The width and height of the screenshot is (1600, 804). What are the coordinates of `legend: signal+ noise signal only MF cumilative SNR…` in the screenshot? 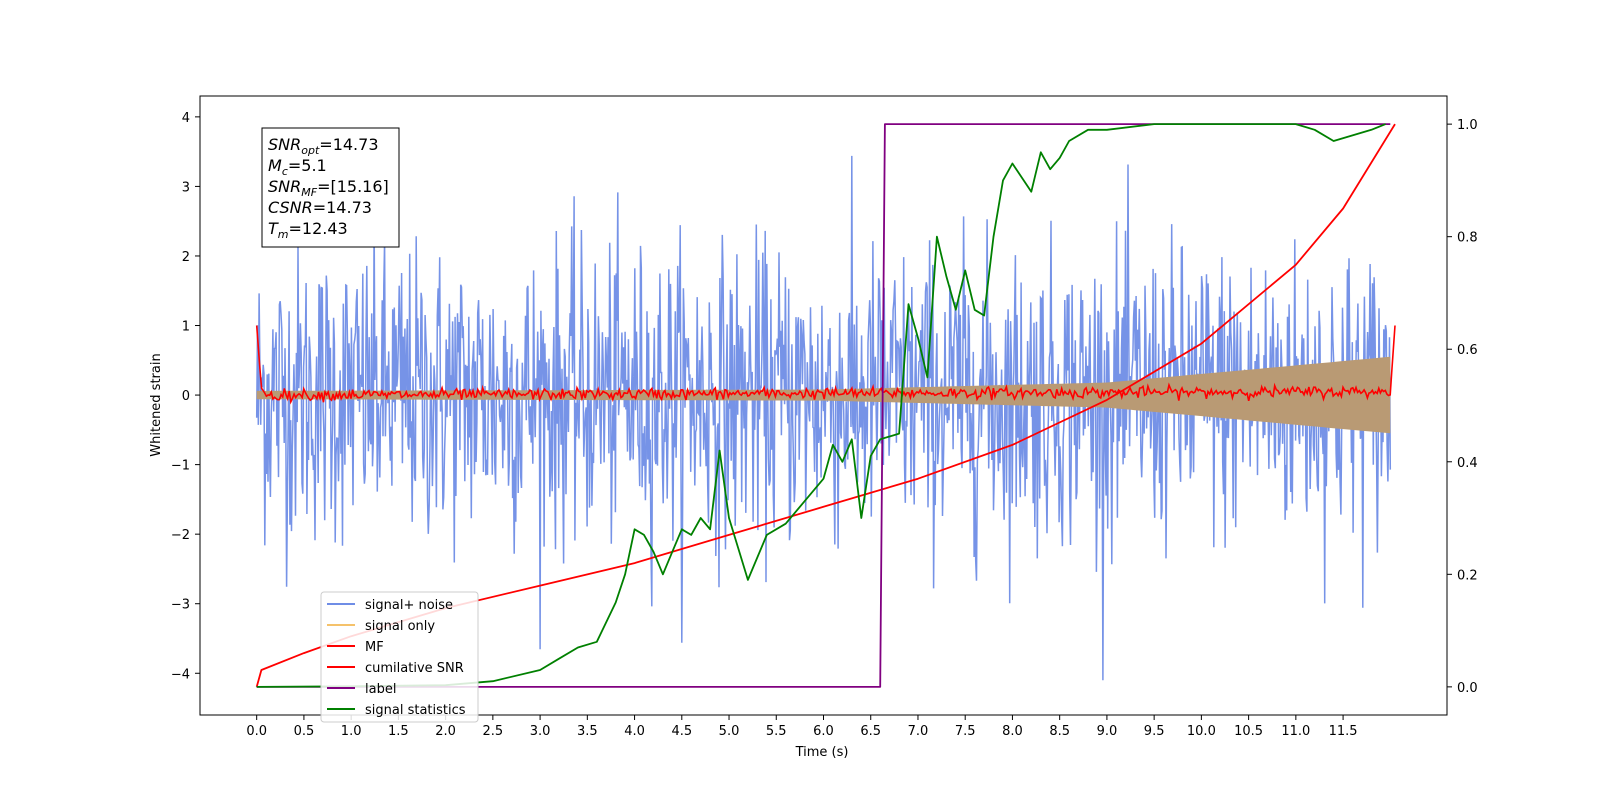 It's located at (399, 657).